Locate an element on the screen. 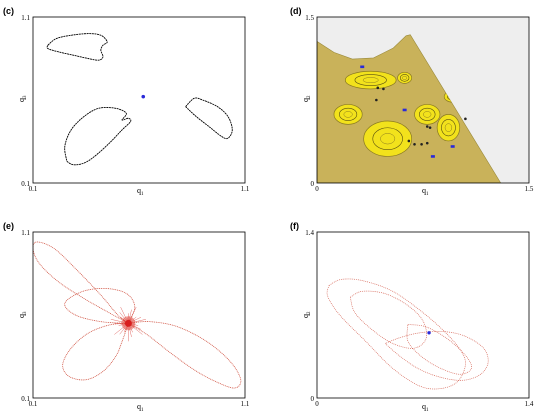  panel-c-plot-area is located at coordinates (139, 99).